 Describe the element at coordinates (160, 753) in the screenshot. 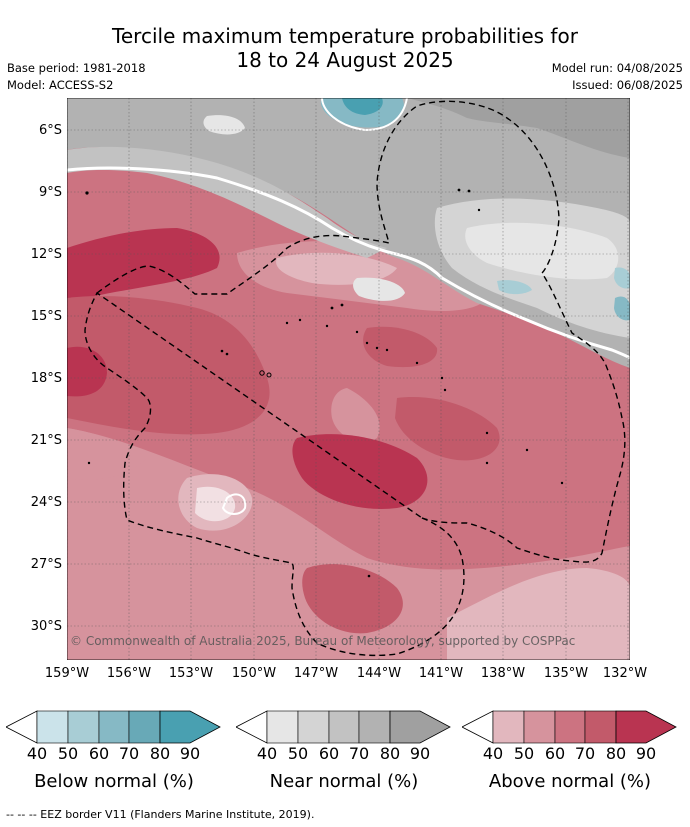

I see `colorbar-below-tick-80: 80` at that location.